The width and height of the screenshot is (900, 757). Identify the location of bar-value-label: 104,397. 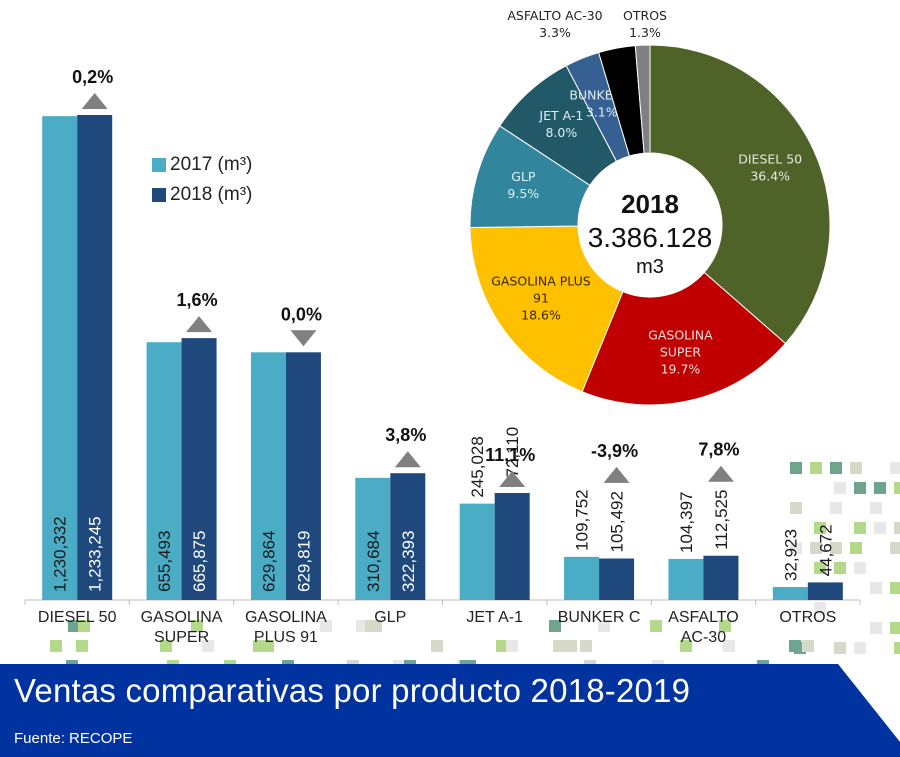
(686, 521).